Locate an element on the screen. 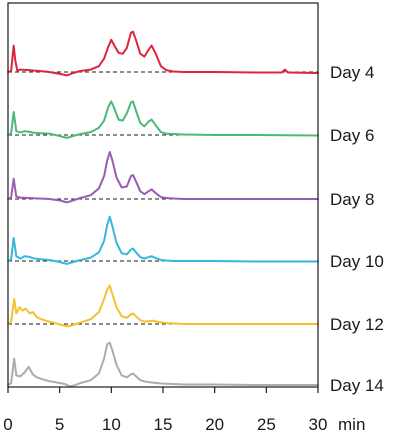  x-axis: 0 5 10 15 20 25 30 is located at coordinates (165, 410).